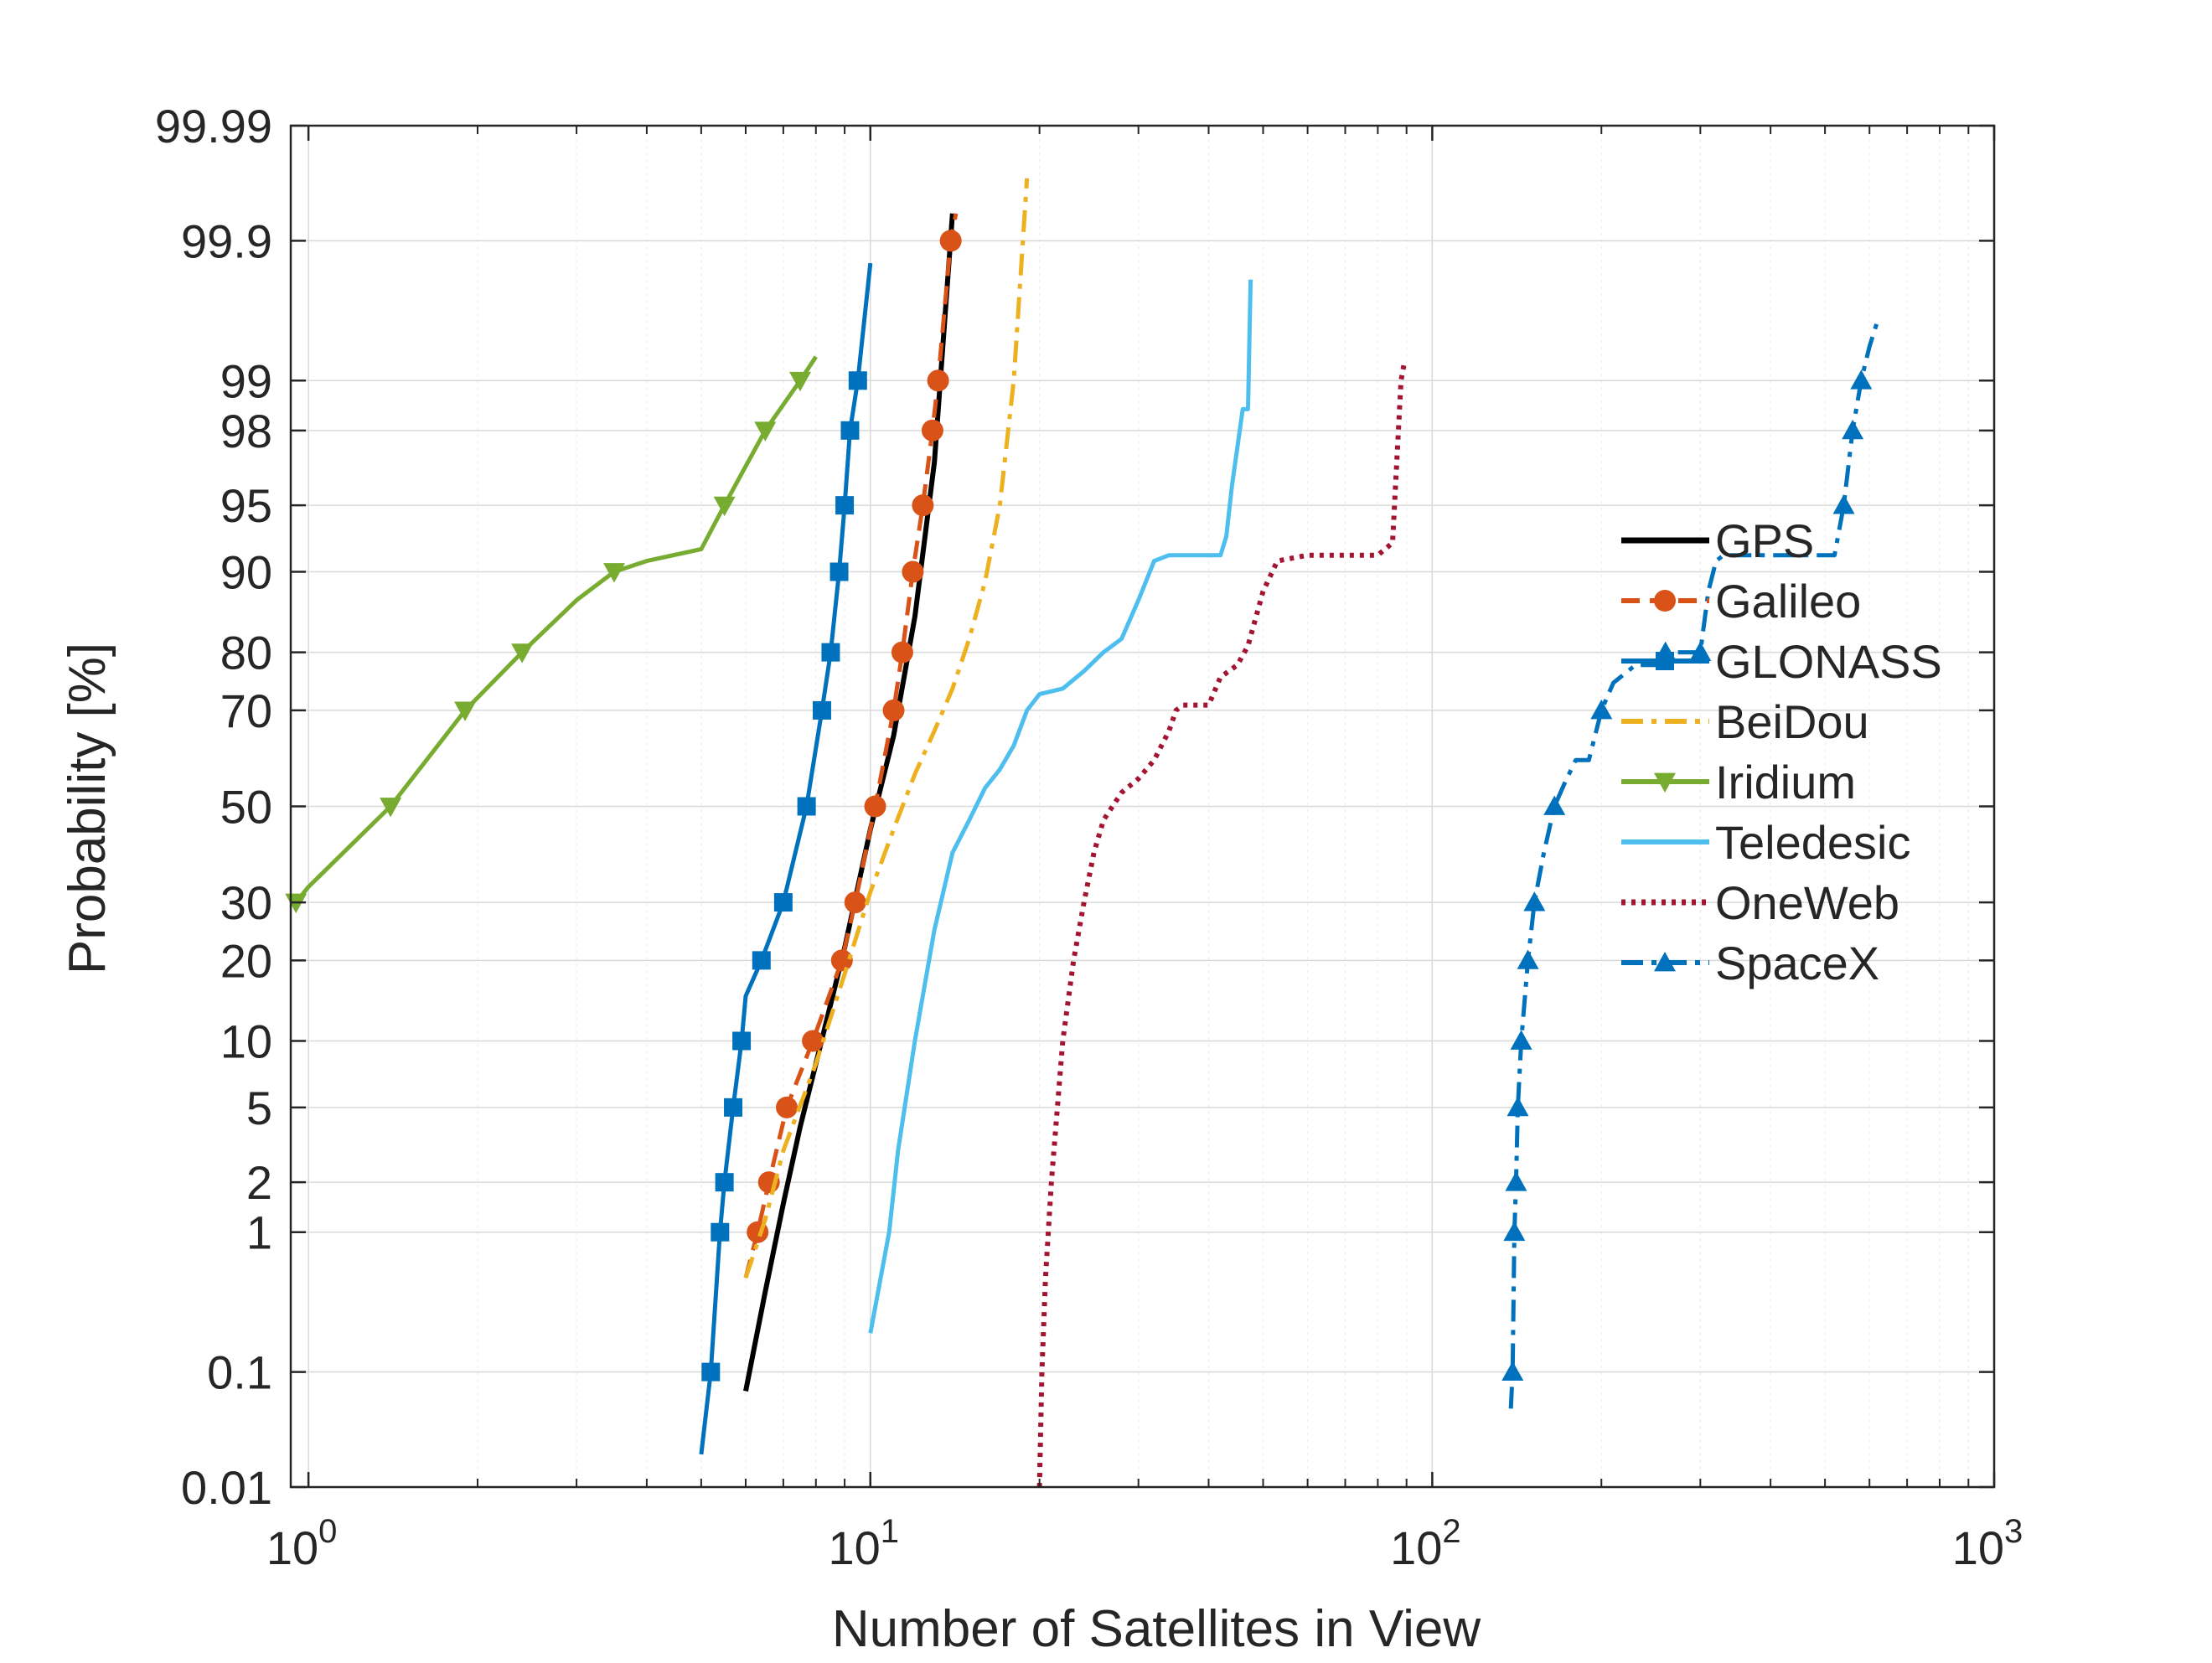 The height and width of the screenshot is (1663, 2212). Describe the element at coordinates (226, 241) in the screenshot. I see `y-tick-label: 99.9` at that location.